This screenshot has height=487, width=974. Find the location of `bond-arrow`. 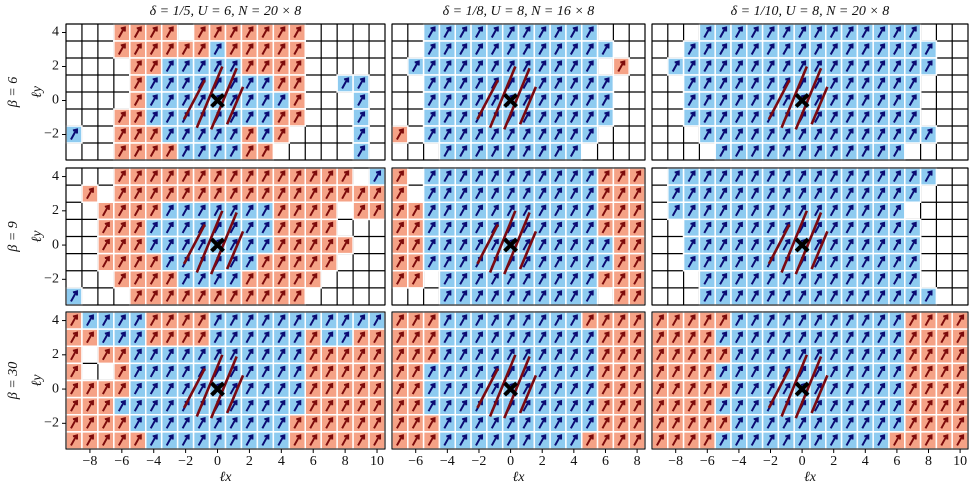

bond-arrow is located at coordinates (502, 385).